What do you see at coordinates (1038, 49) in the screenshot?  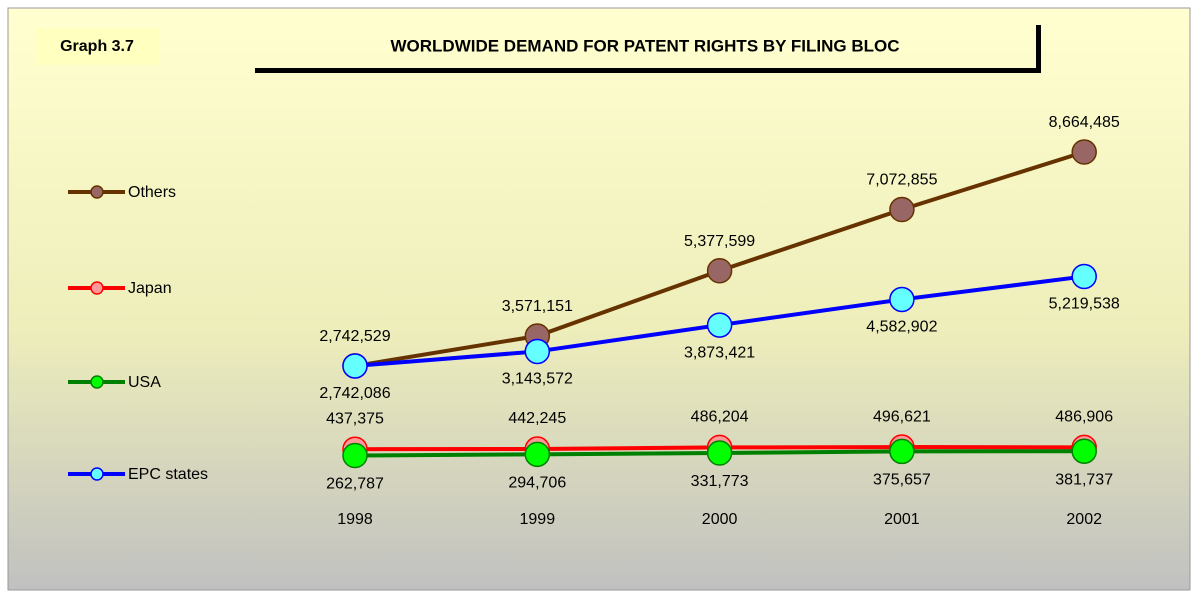 I see `title-bar` at bounding box center [1038, 49].